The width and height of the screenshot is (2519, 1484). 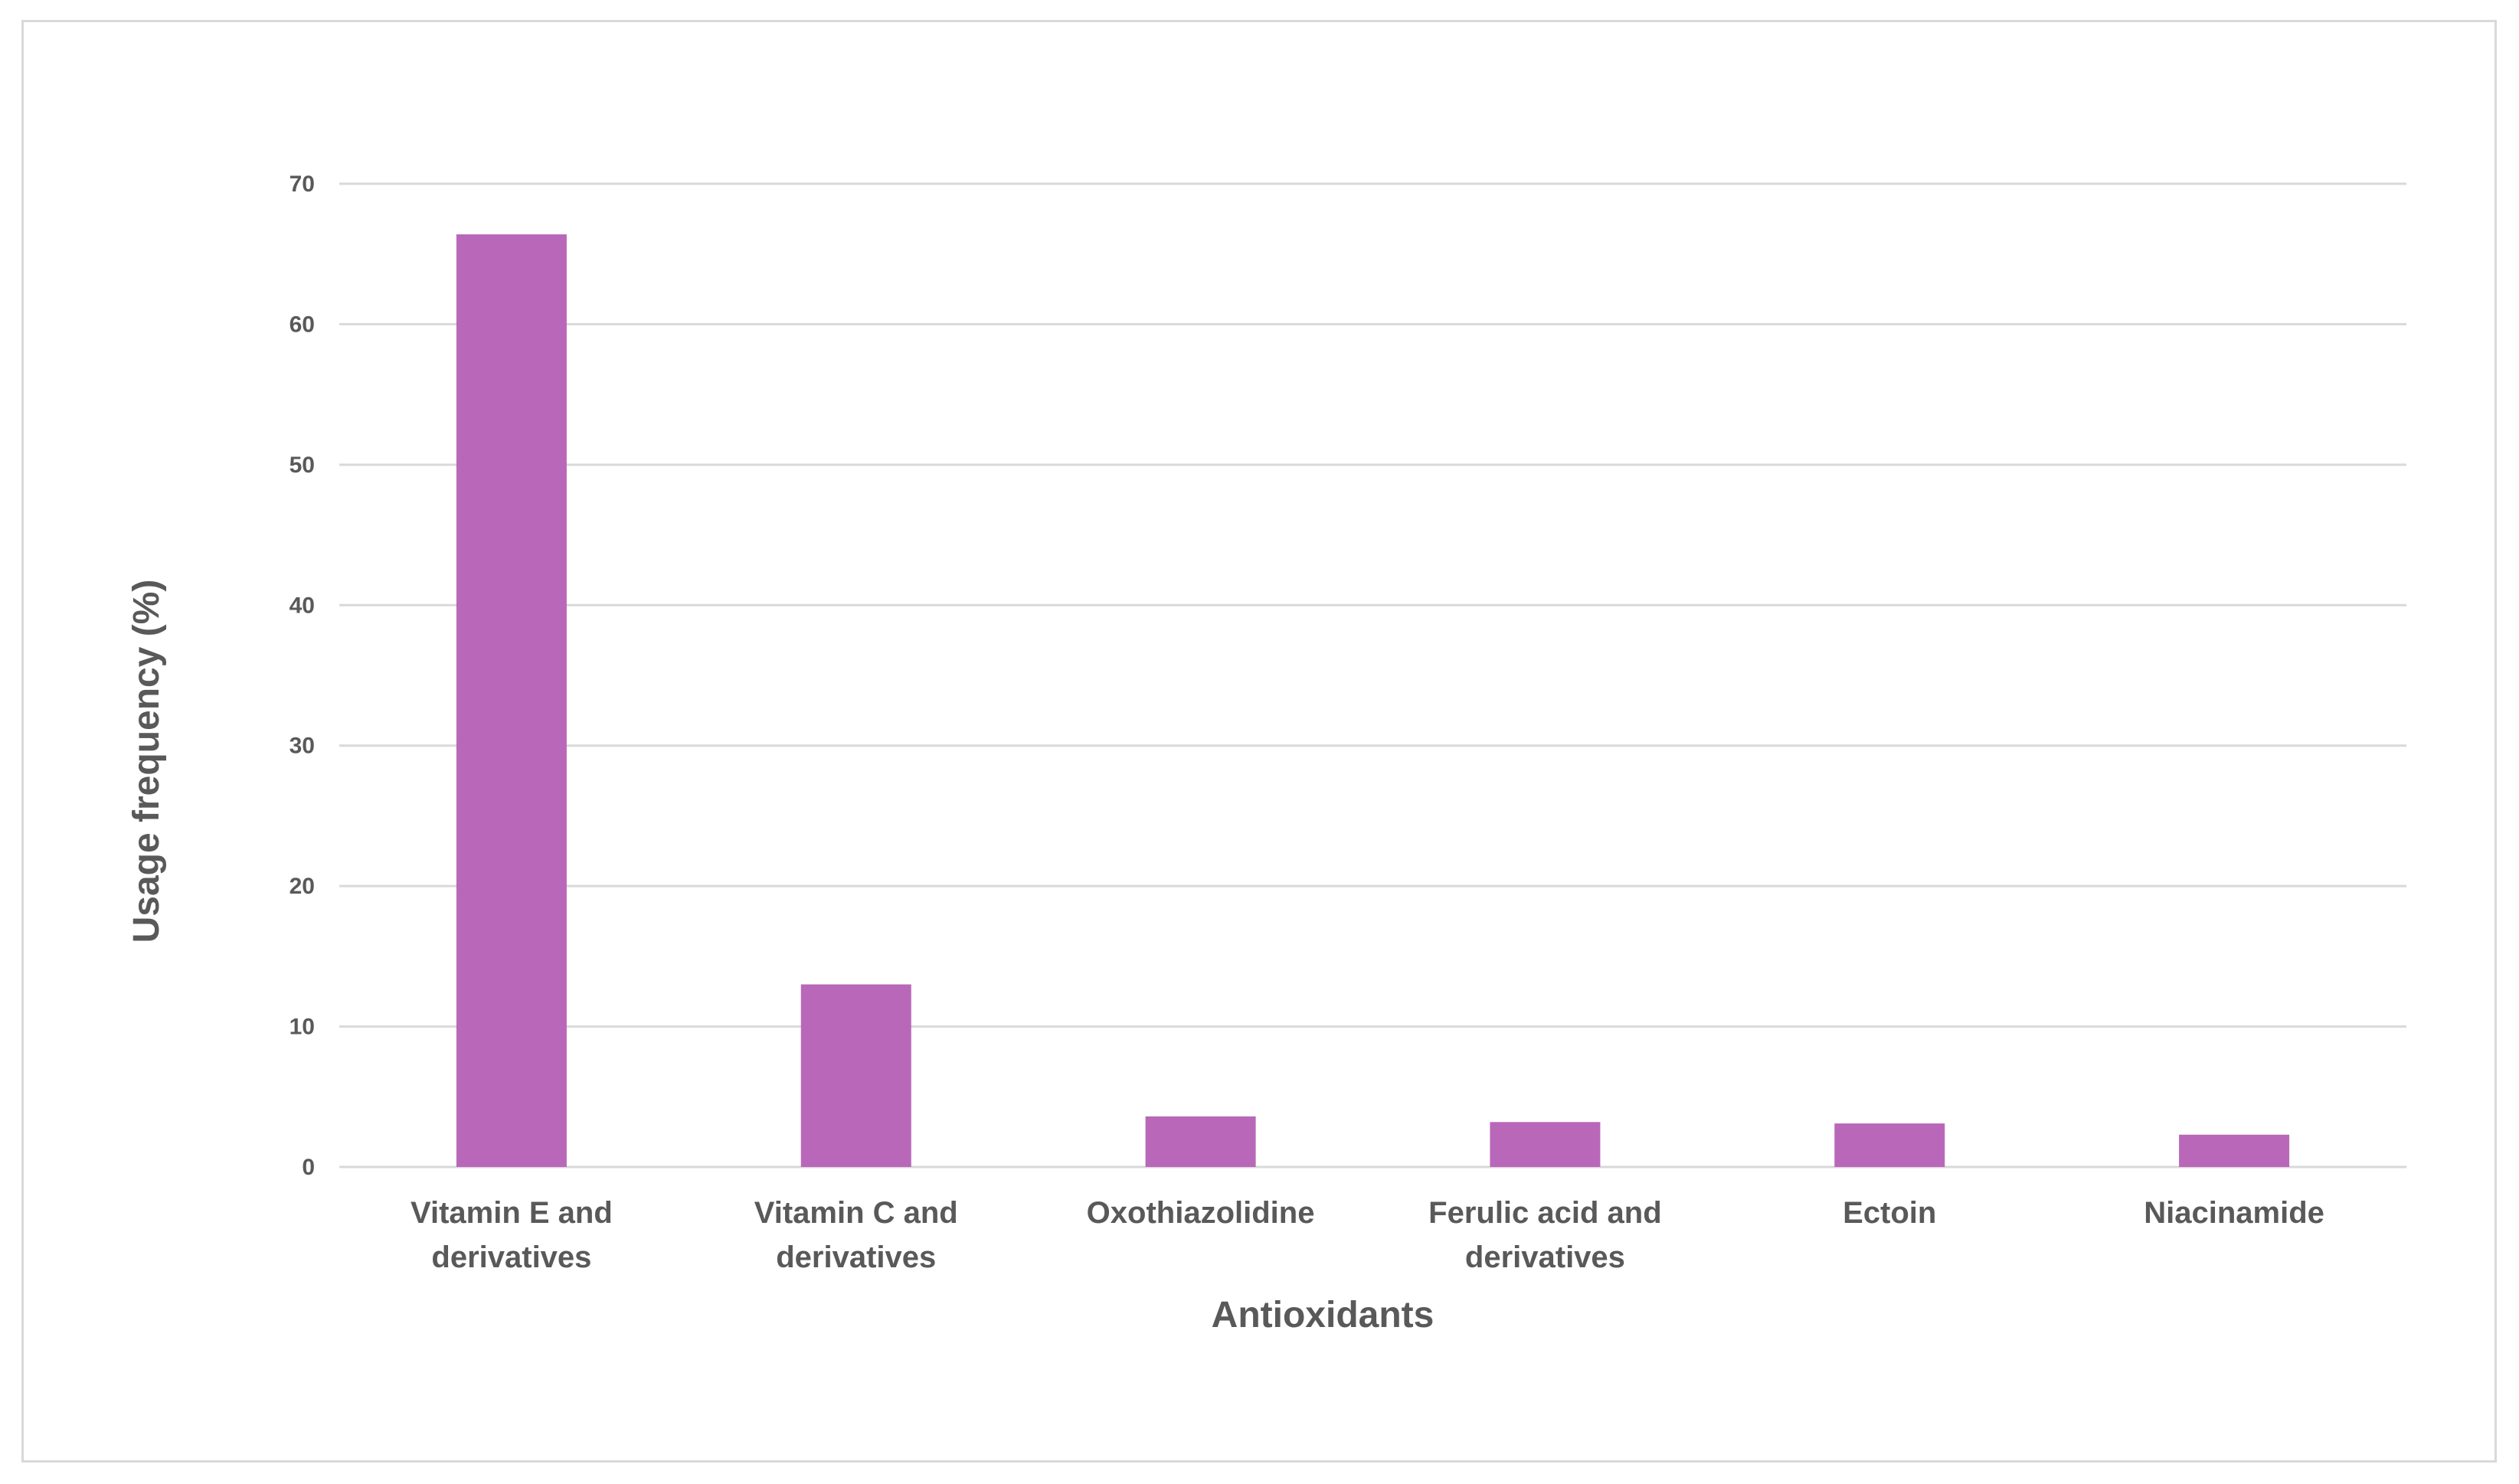 What do you see at coordinates (302, 605) in the screenshot?
I see `y-tick-label: 40` at bounding box center [302, 605].